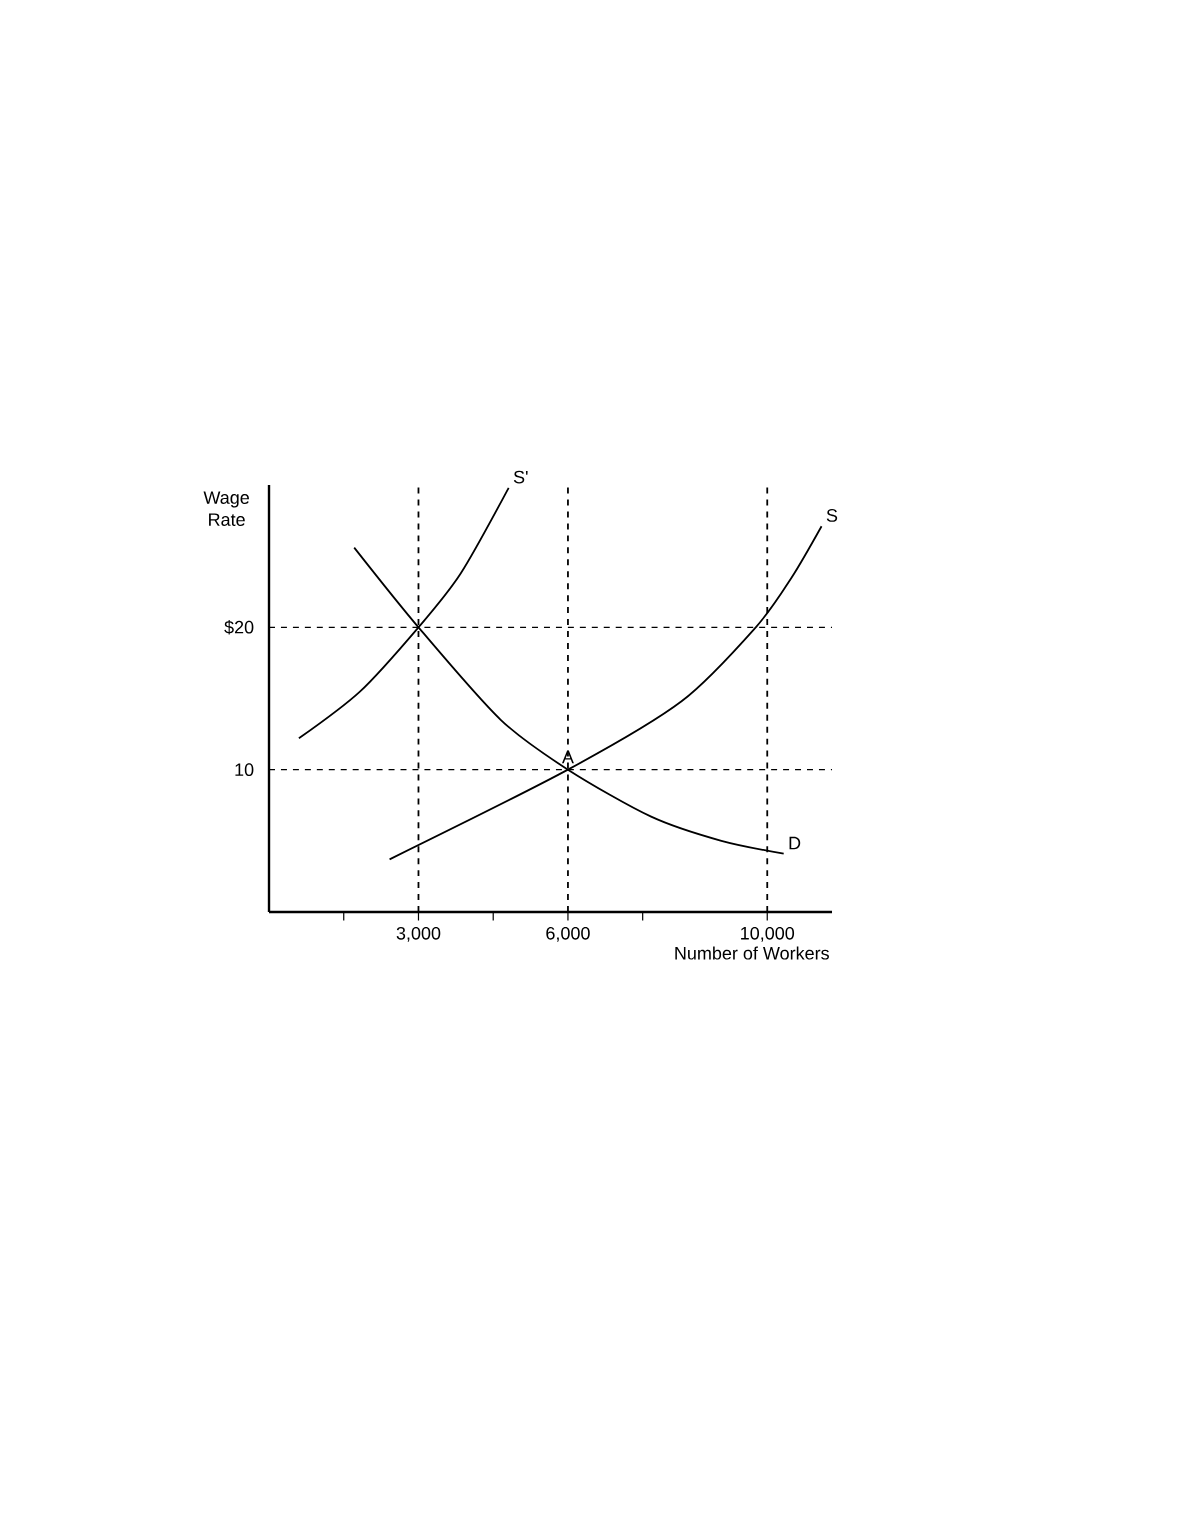 This screenshot has width=1180, height=1527. I want to click on y-tick-label: 10, so click(244, 770).